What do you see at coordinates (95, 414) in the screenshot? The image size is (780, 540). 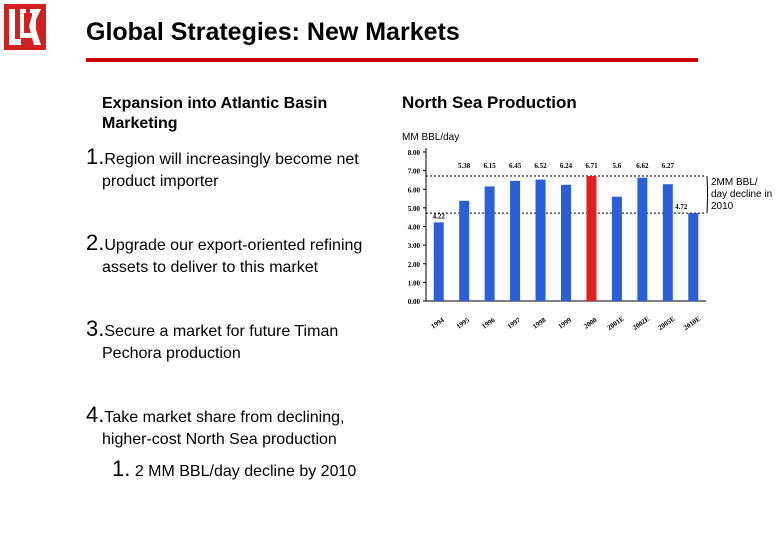 I see `bullet-number: 4.` at bounding box center [95, 414].